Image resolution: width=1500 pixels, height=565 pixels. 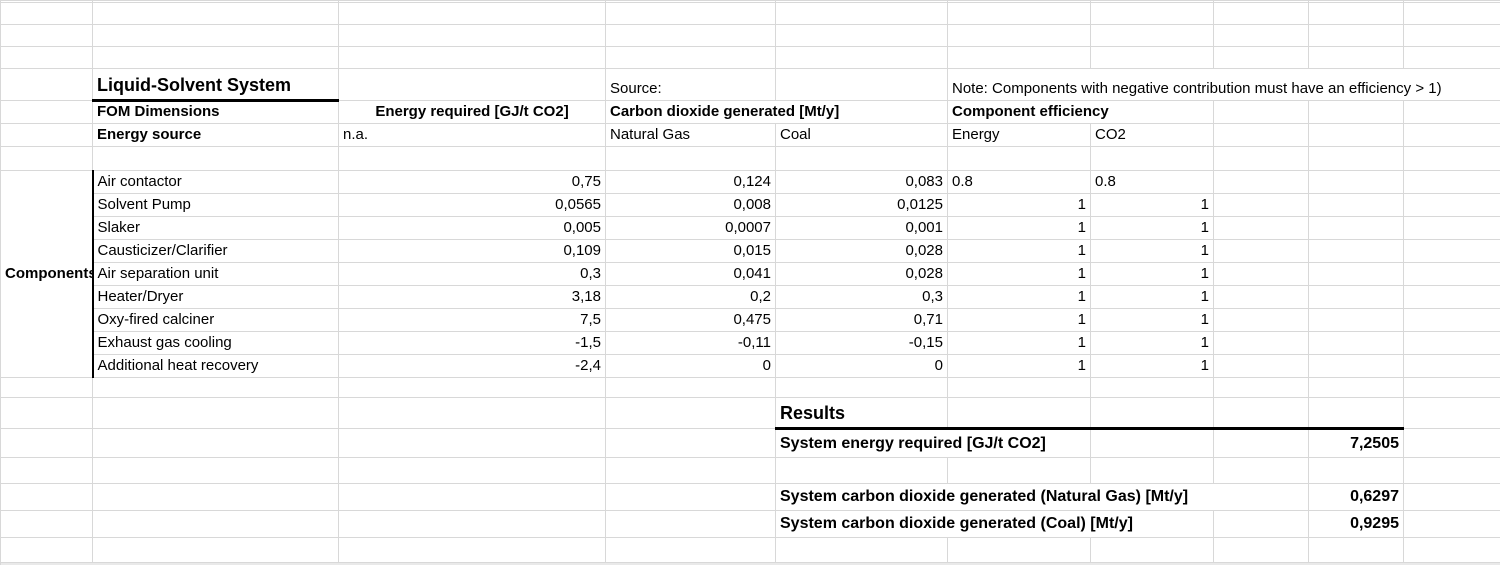 What do you see at coordinates (215, 182) in the screenshot?
I see `cell-component-name: Air contactor` at bounding box center [215, 182].